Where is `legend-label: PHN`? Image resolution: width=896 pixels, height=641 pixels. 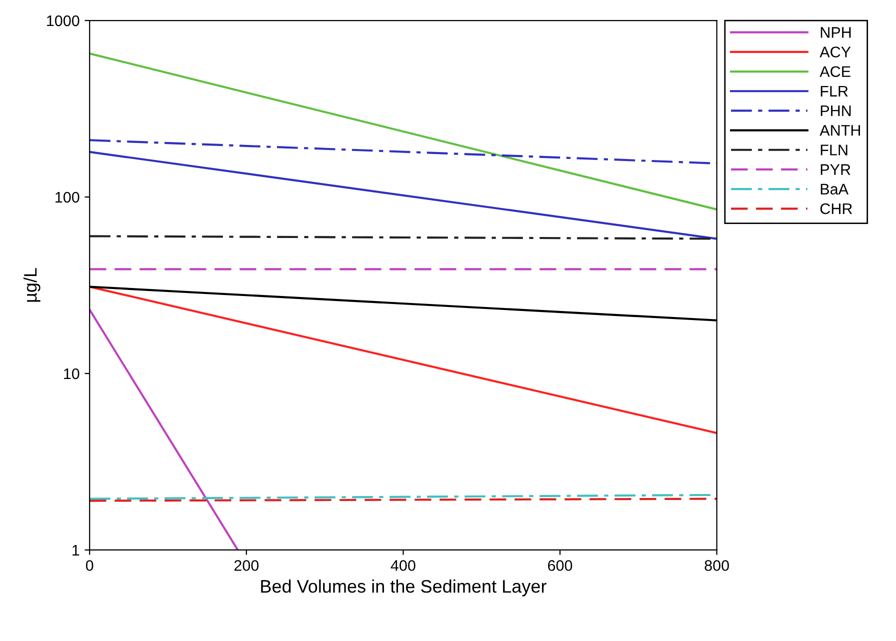 legend-label: PHN is located at coordinates (835, 111).